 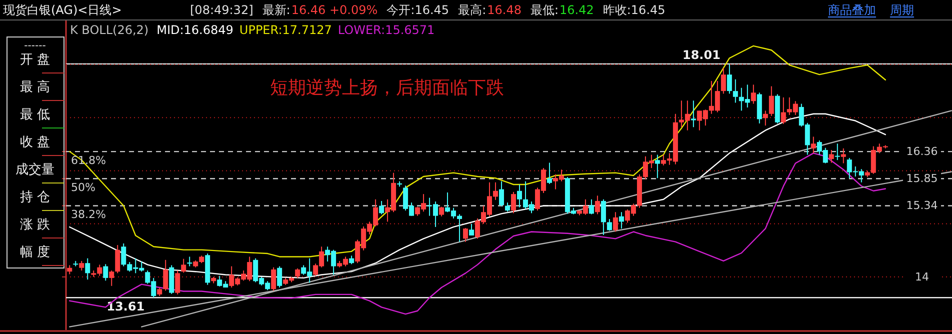 I want to click on y-tick-label: 14, so click(x=922, y=277).